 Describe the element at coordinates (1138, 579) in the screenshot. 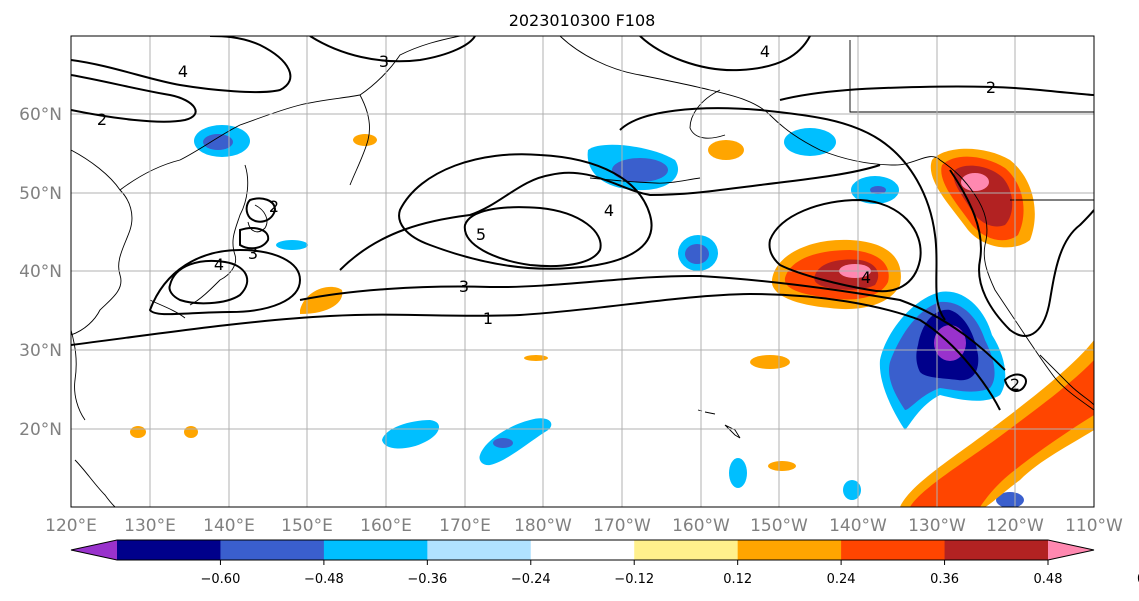

I see `colorbar-tick-label: 0.60` at that location.